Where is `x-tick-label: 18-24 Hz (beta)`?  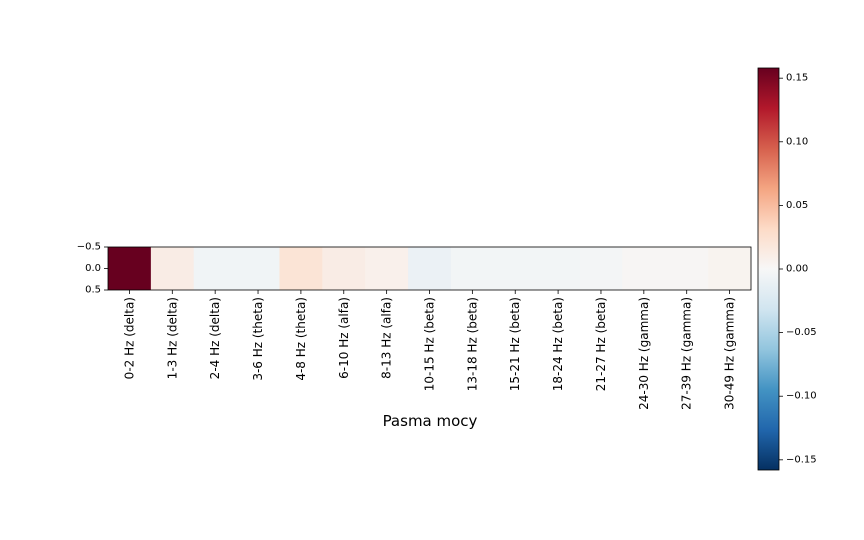 x-tick-label: 18-24 Hz (beta) is located at coordinates (558, 344).